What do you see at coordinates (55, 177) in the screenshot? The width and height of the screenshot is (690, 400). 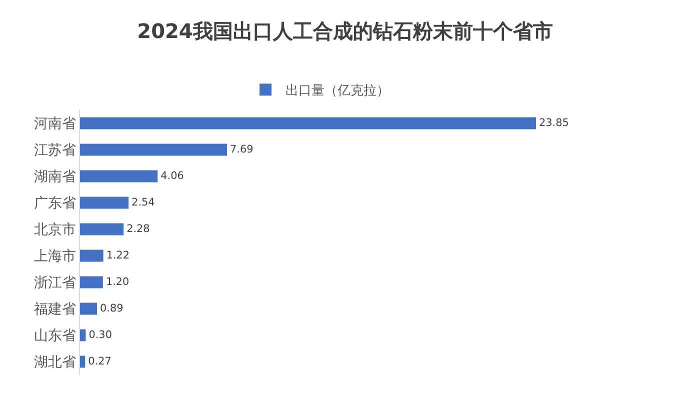 I see `y-tick-label: 湖南省` at bounding box center [55, 177].